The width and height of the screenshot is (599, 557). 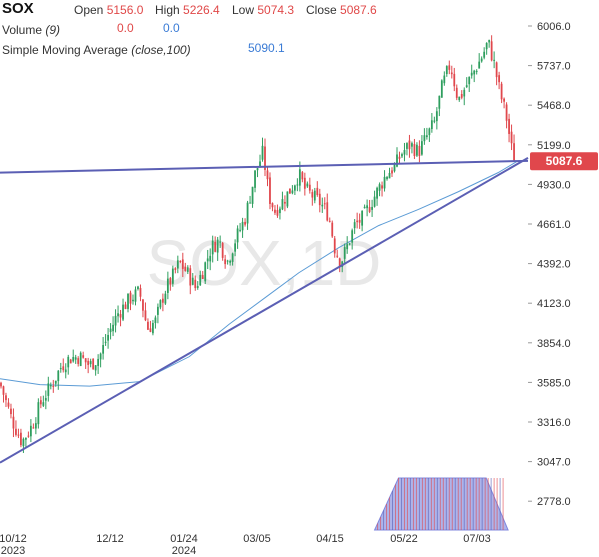 I want to click on volume-value-down: 0.0, so click(x=171, y=28).